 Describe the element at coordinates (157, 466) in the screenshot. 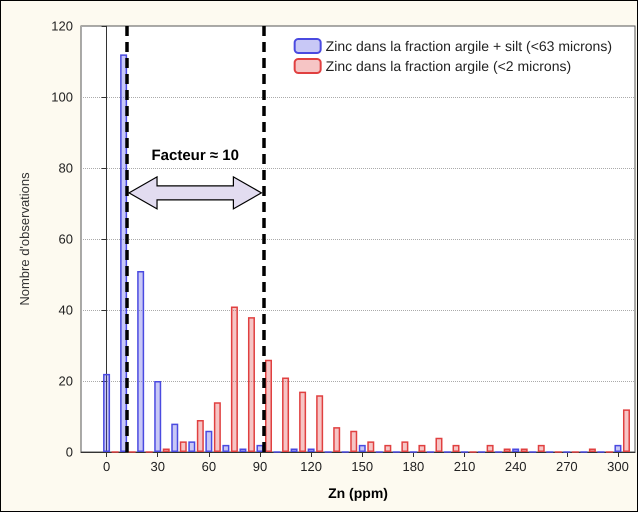

I see `x-tick-label: 30` at that location.